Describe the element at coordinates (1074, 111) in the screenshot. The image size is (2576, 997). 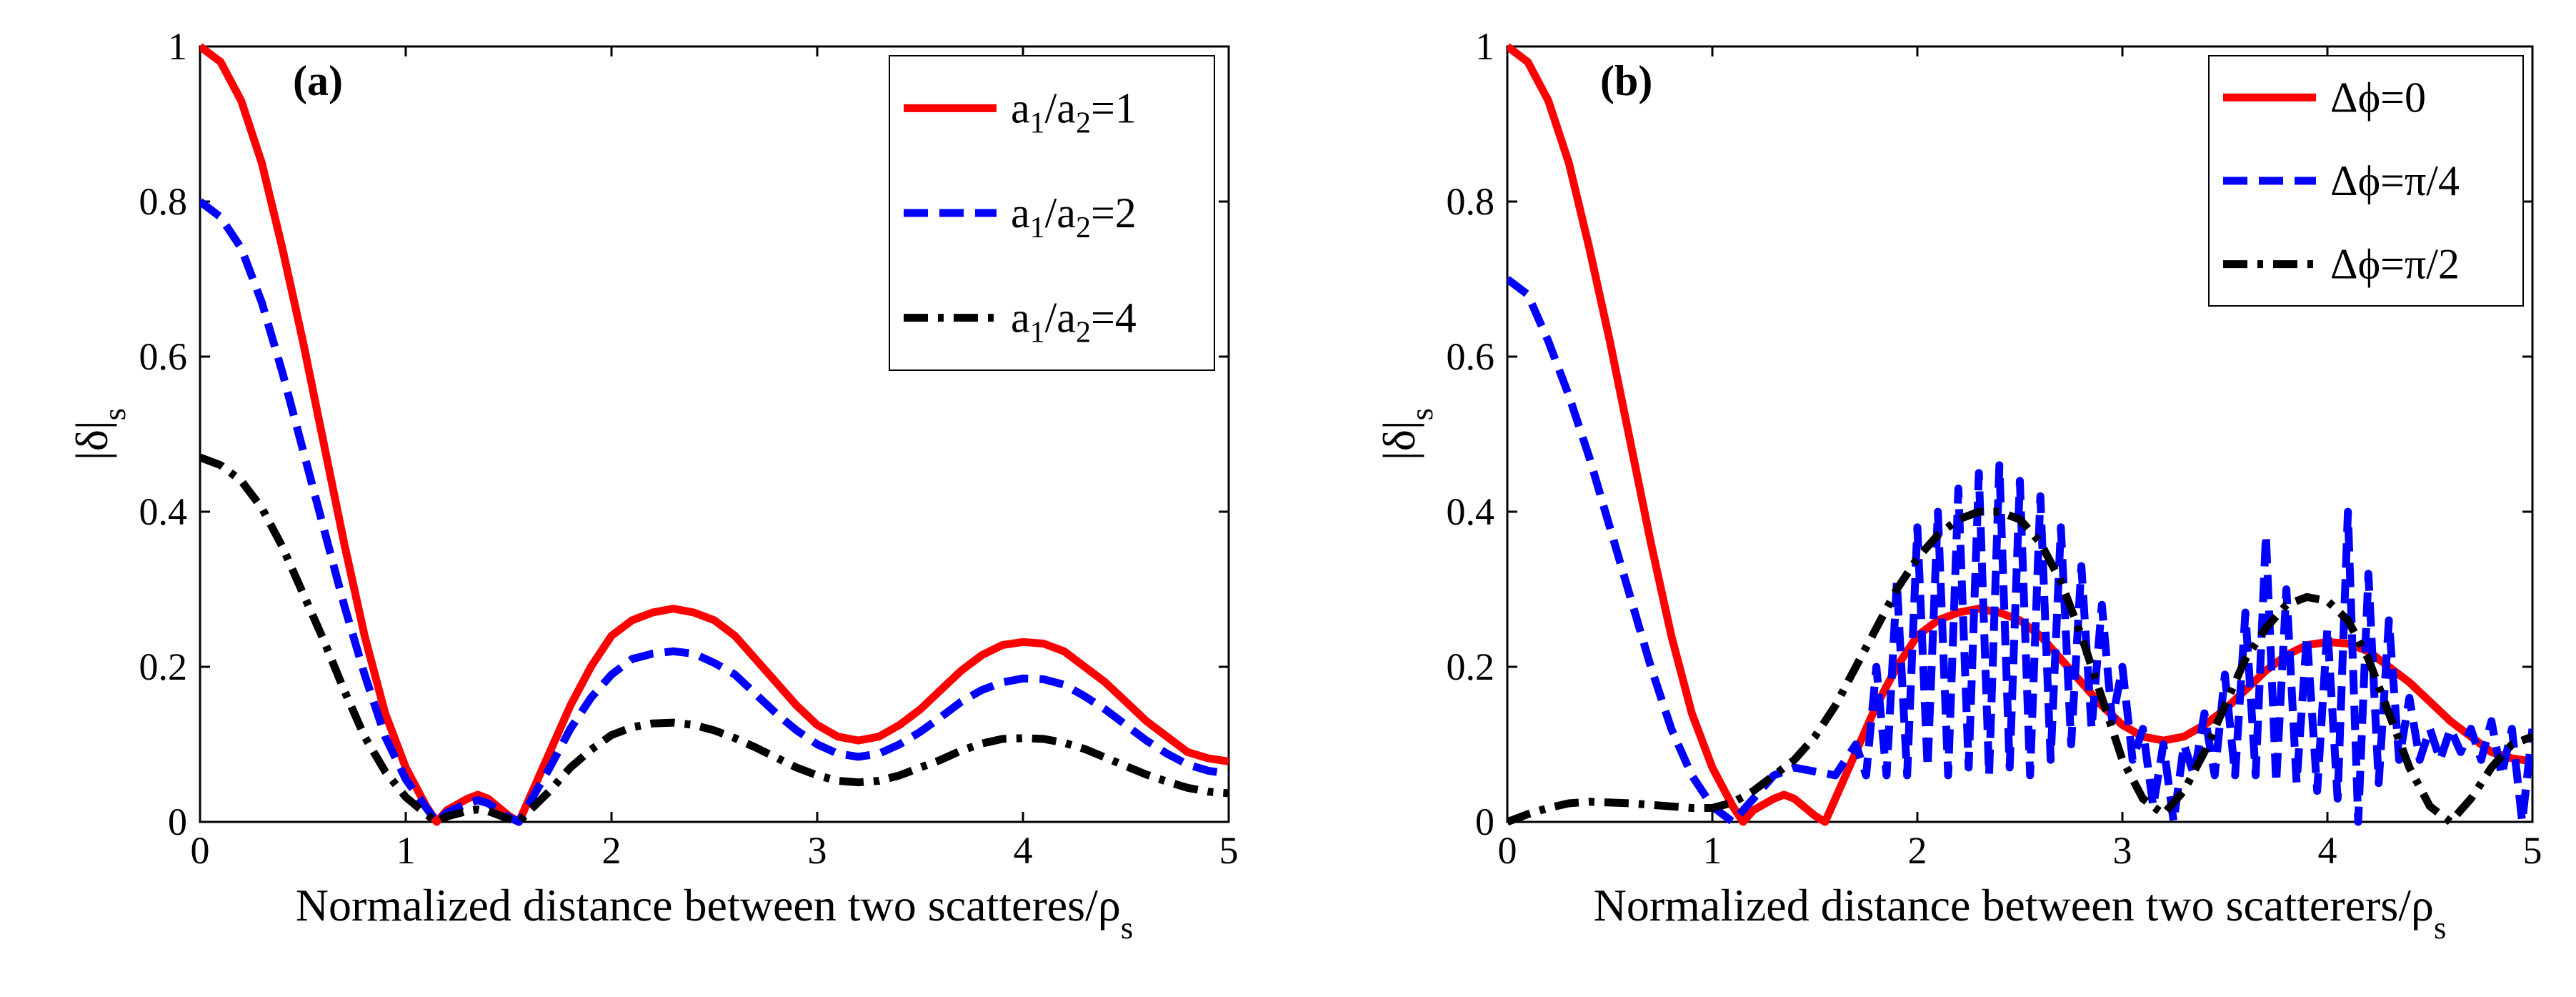
I see `legend-label: a1/a2=1` at that location.